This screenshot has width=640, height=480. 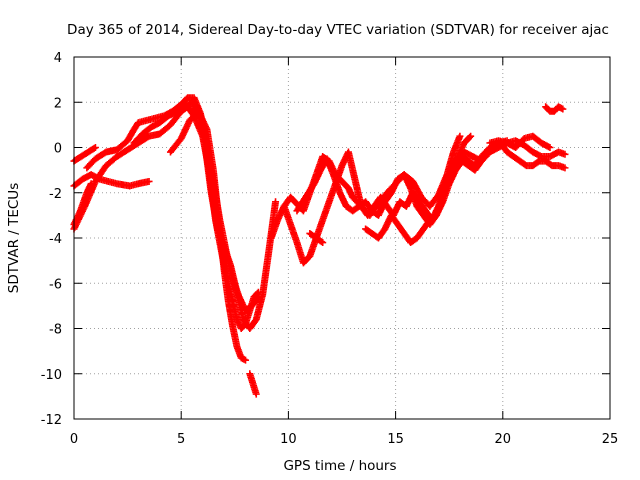 What do you see at coordinates (55, 194) in the screenshot?
I see `y-tick-label: -2` at bounding box center [55, 194].